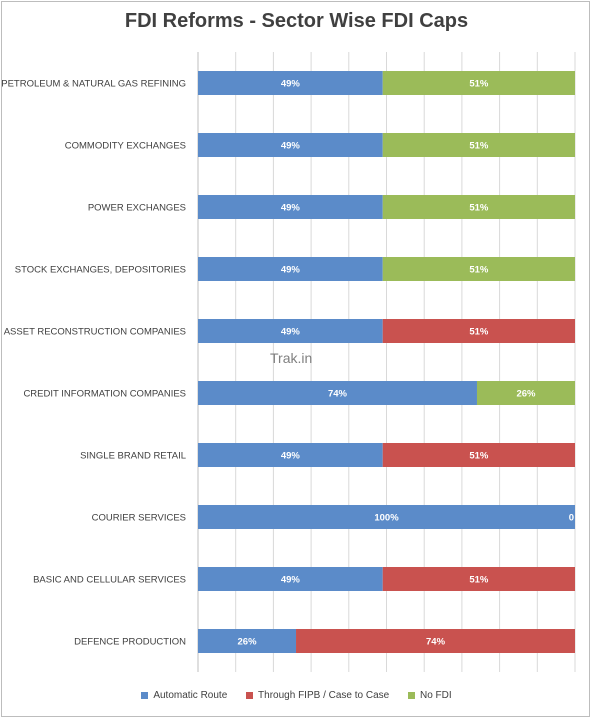 The width and height of the screenshot is (593, 720). I want to click on legend-item-nofdi: No FDI, so click(430, 695).